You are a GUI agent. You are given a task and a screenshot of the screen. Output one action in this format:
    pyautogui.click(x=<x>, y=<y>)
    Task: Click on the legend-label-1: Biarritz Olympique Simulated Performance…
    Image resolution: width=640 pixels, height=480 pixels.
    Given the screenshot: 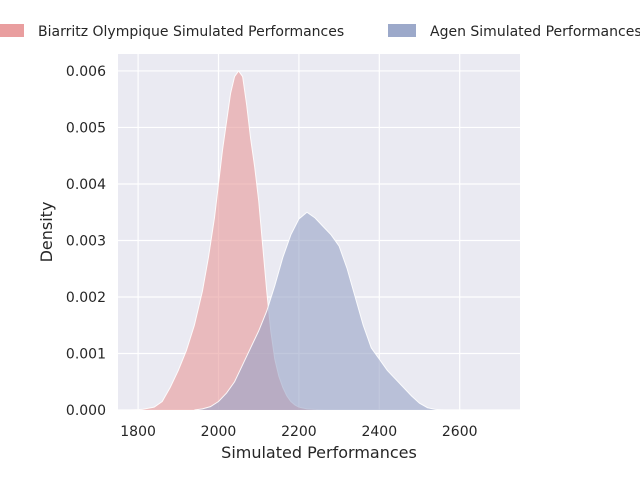 What is the action you would take?
    pyautogui.click(x=191, y=32)
    